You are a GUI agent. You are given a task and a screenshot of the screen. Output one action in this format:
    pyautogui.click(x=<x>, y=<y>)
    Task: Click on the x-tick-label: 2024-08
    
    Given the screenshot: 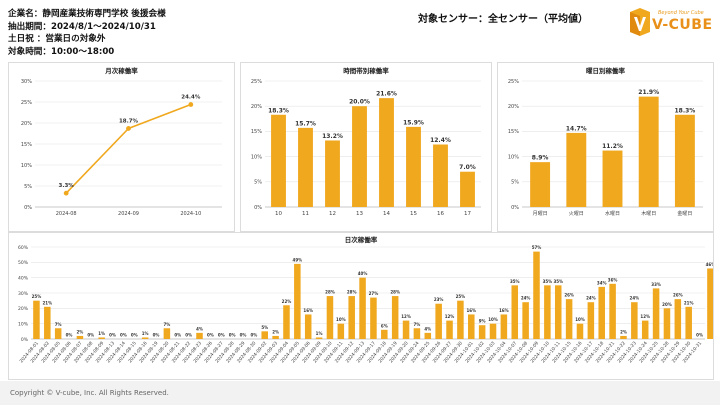 What is the action you would take?
    pyautogui.click(x=66, y=214)
    